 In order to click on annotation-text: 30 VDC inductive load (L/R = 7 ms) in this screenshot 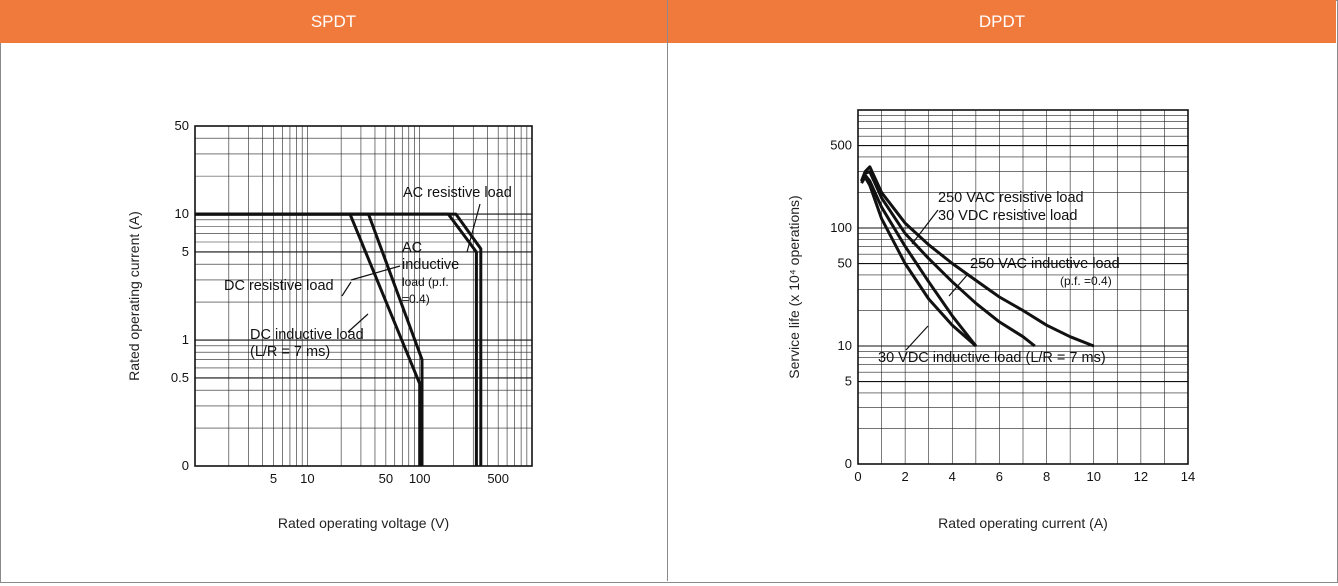, I will do `click(992, 358)`.